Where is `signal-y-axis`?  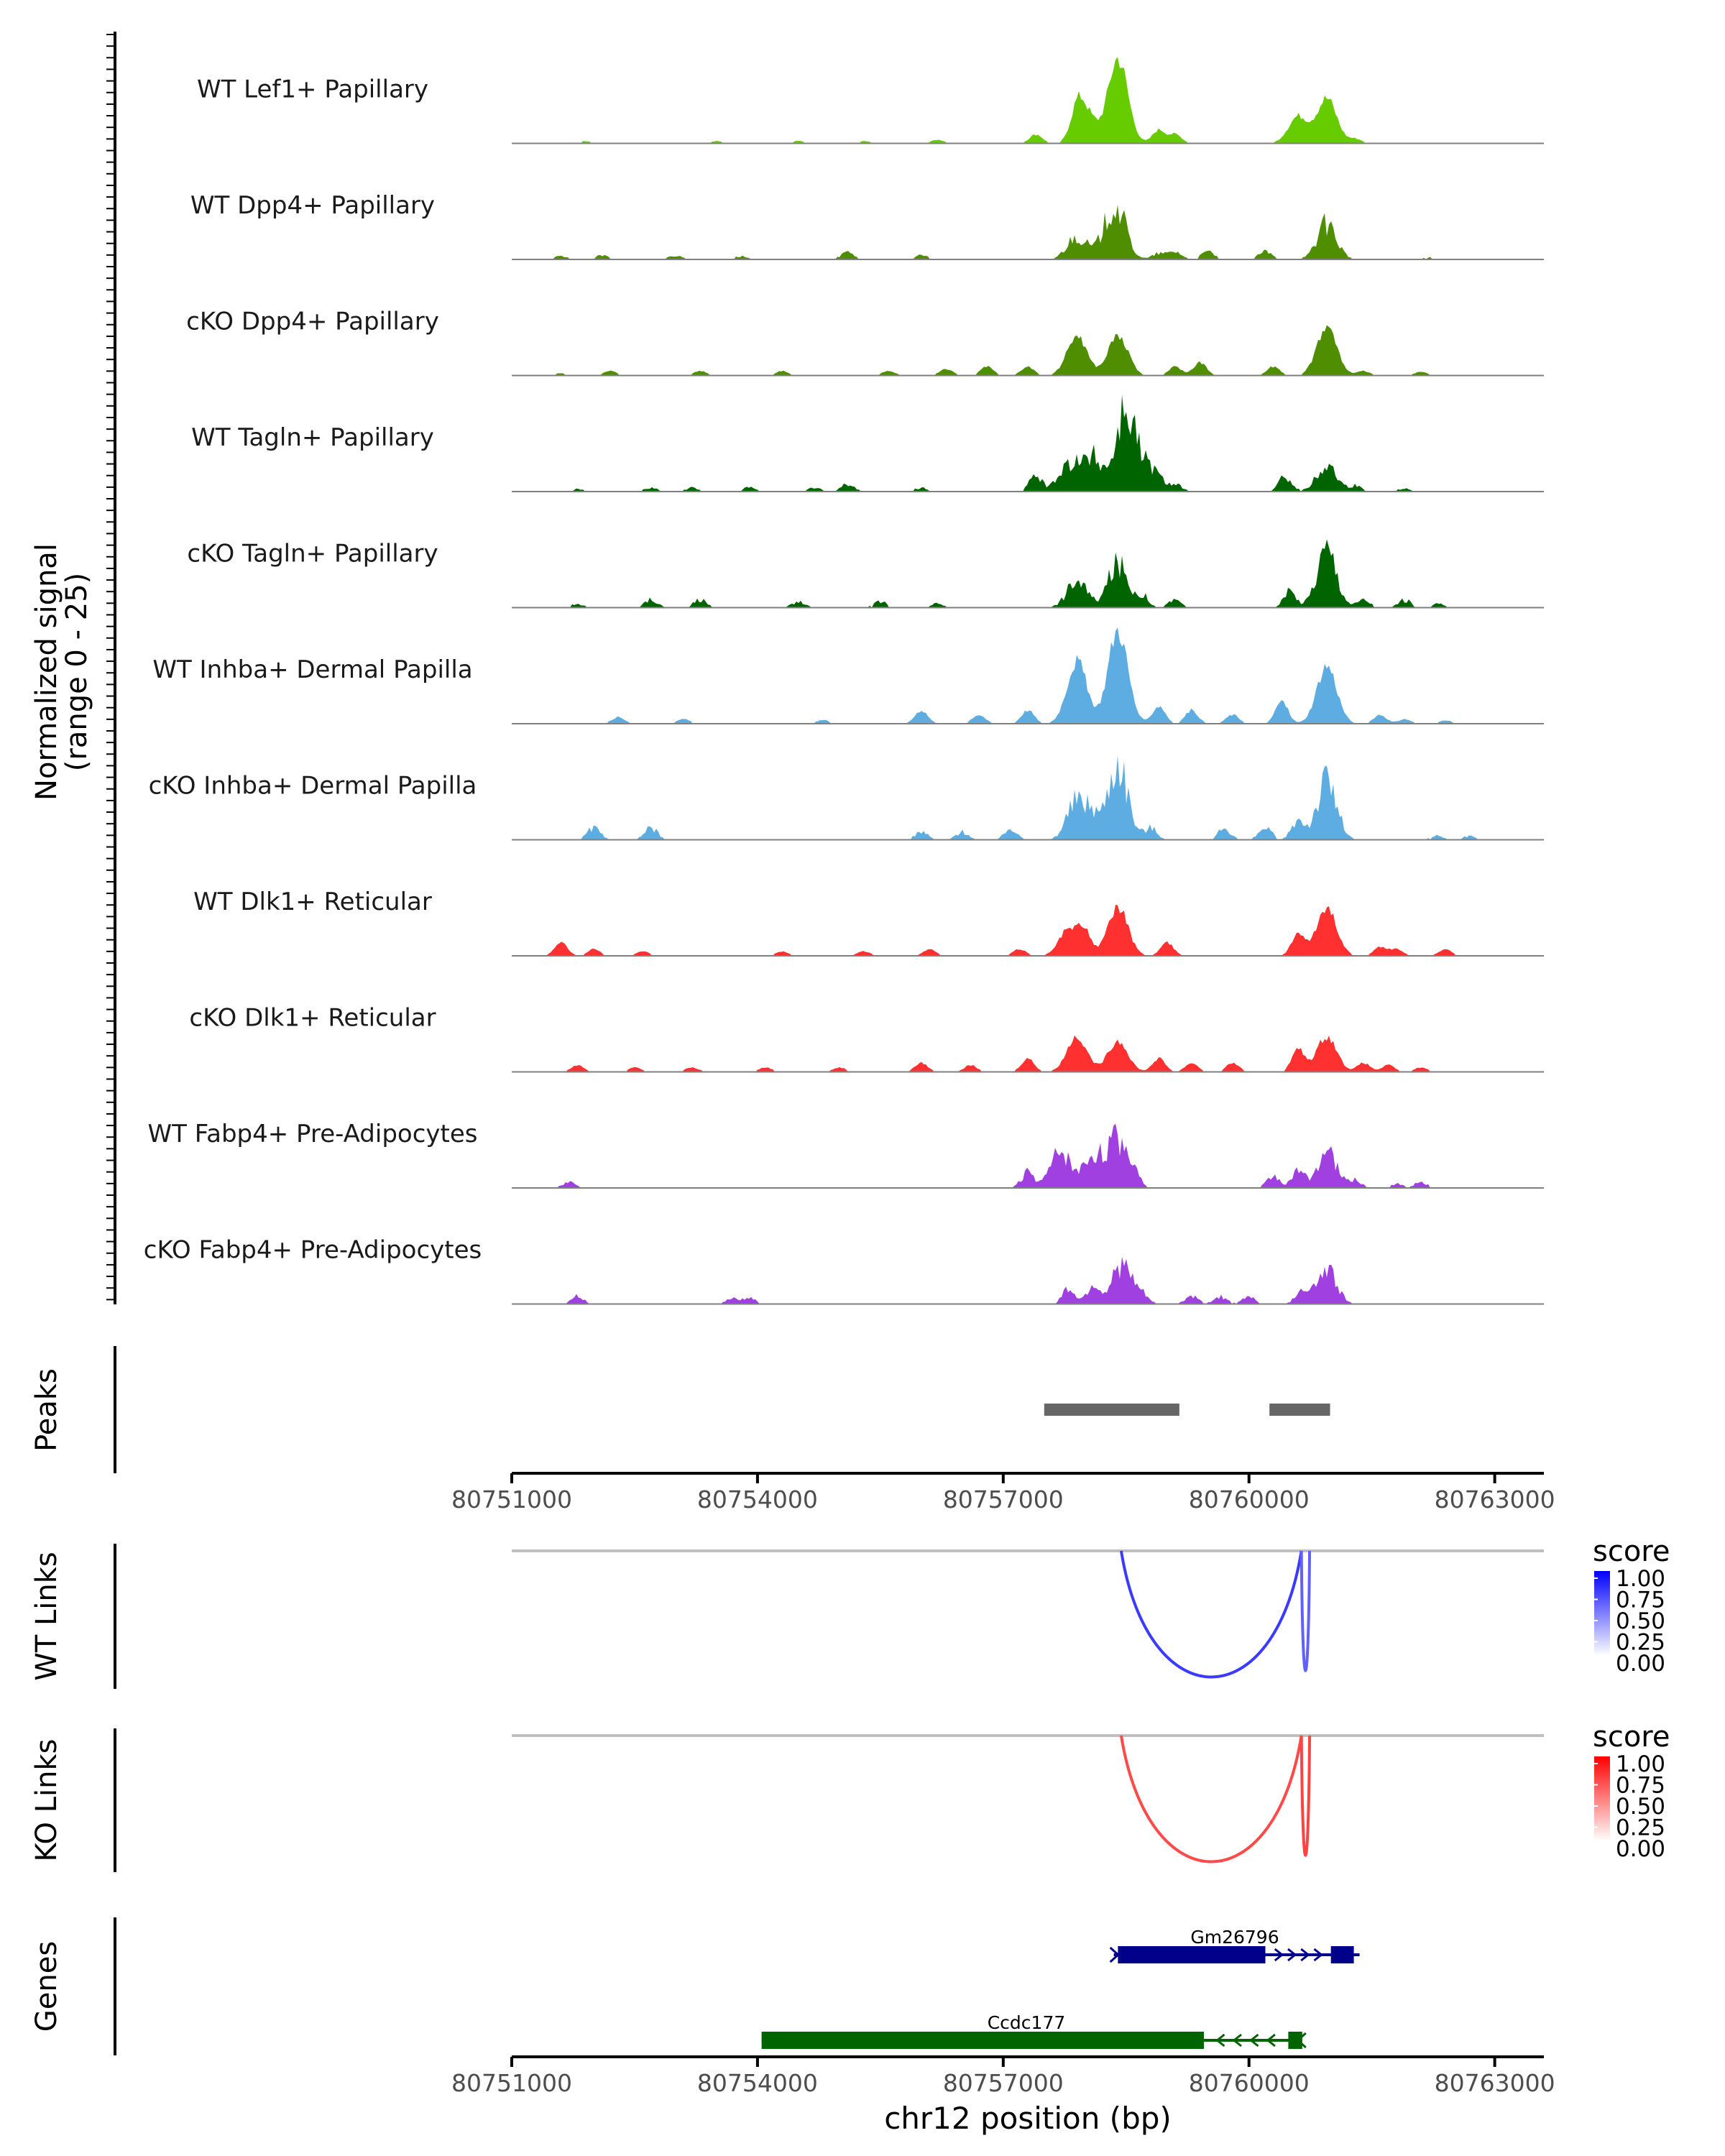
signal-y-axis is located at coordinates (111, 668).